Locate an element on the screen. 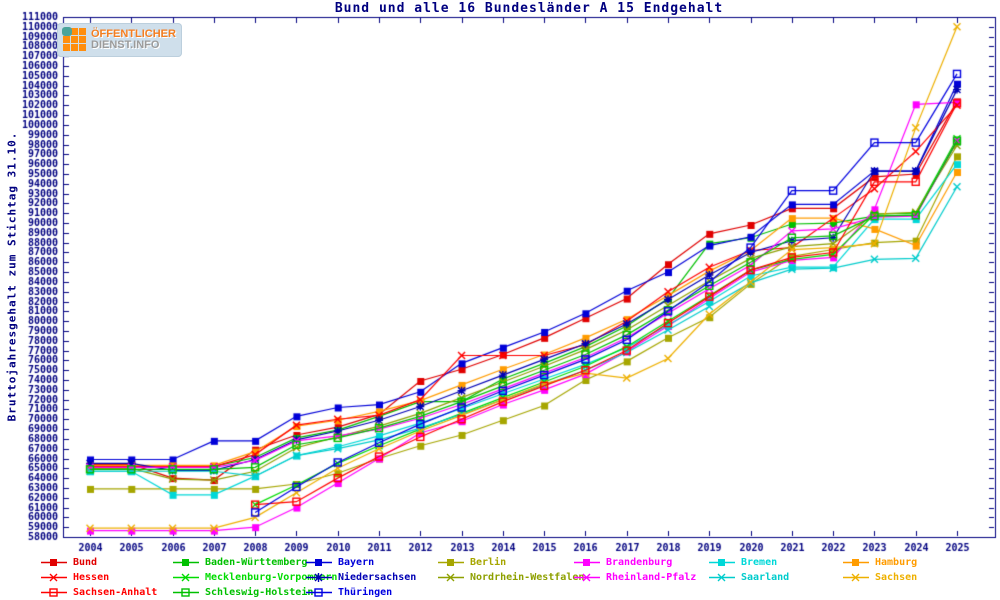 Image resolution: width=1000 pixels, height=600 pixels. logo: ÖFFENTLICHER DIENST.INFO is located at coordinates (119, 40).